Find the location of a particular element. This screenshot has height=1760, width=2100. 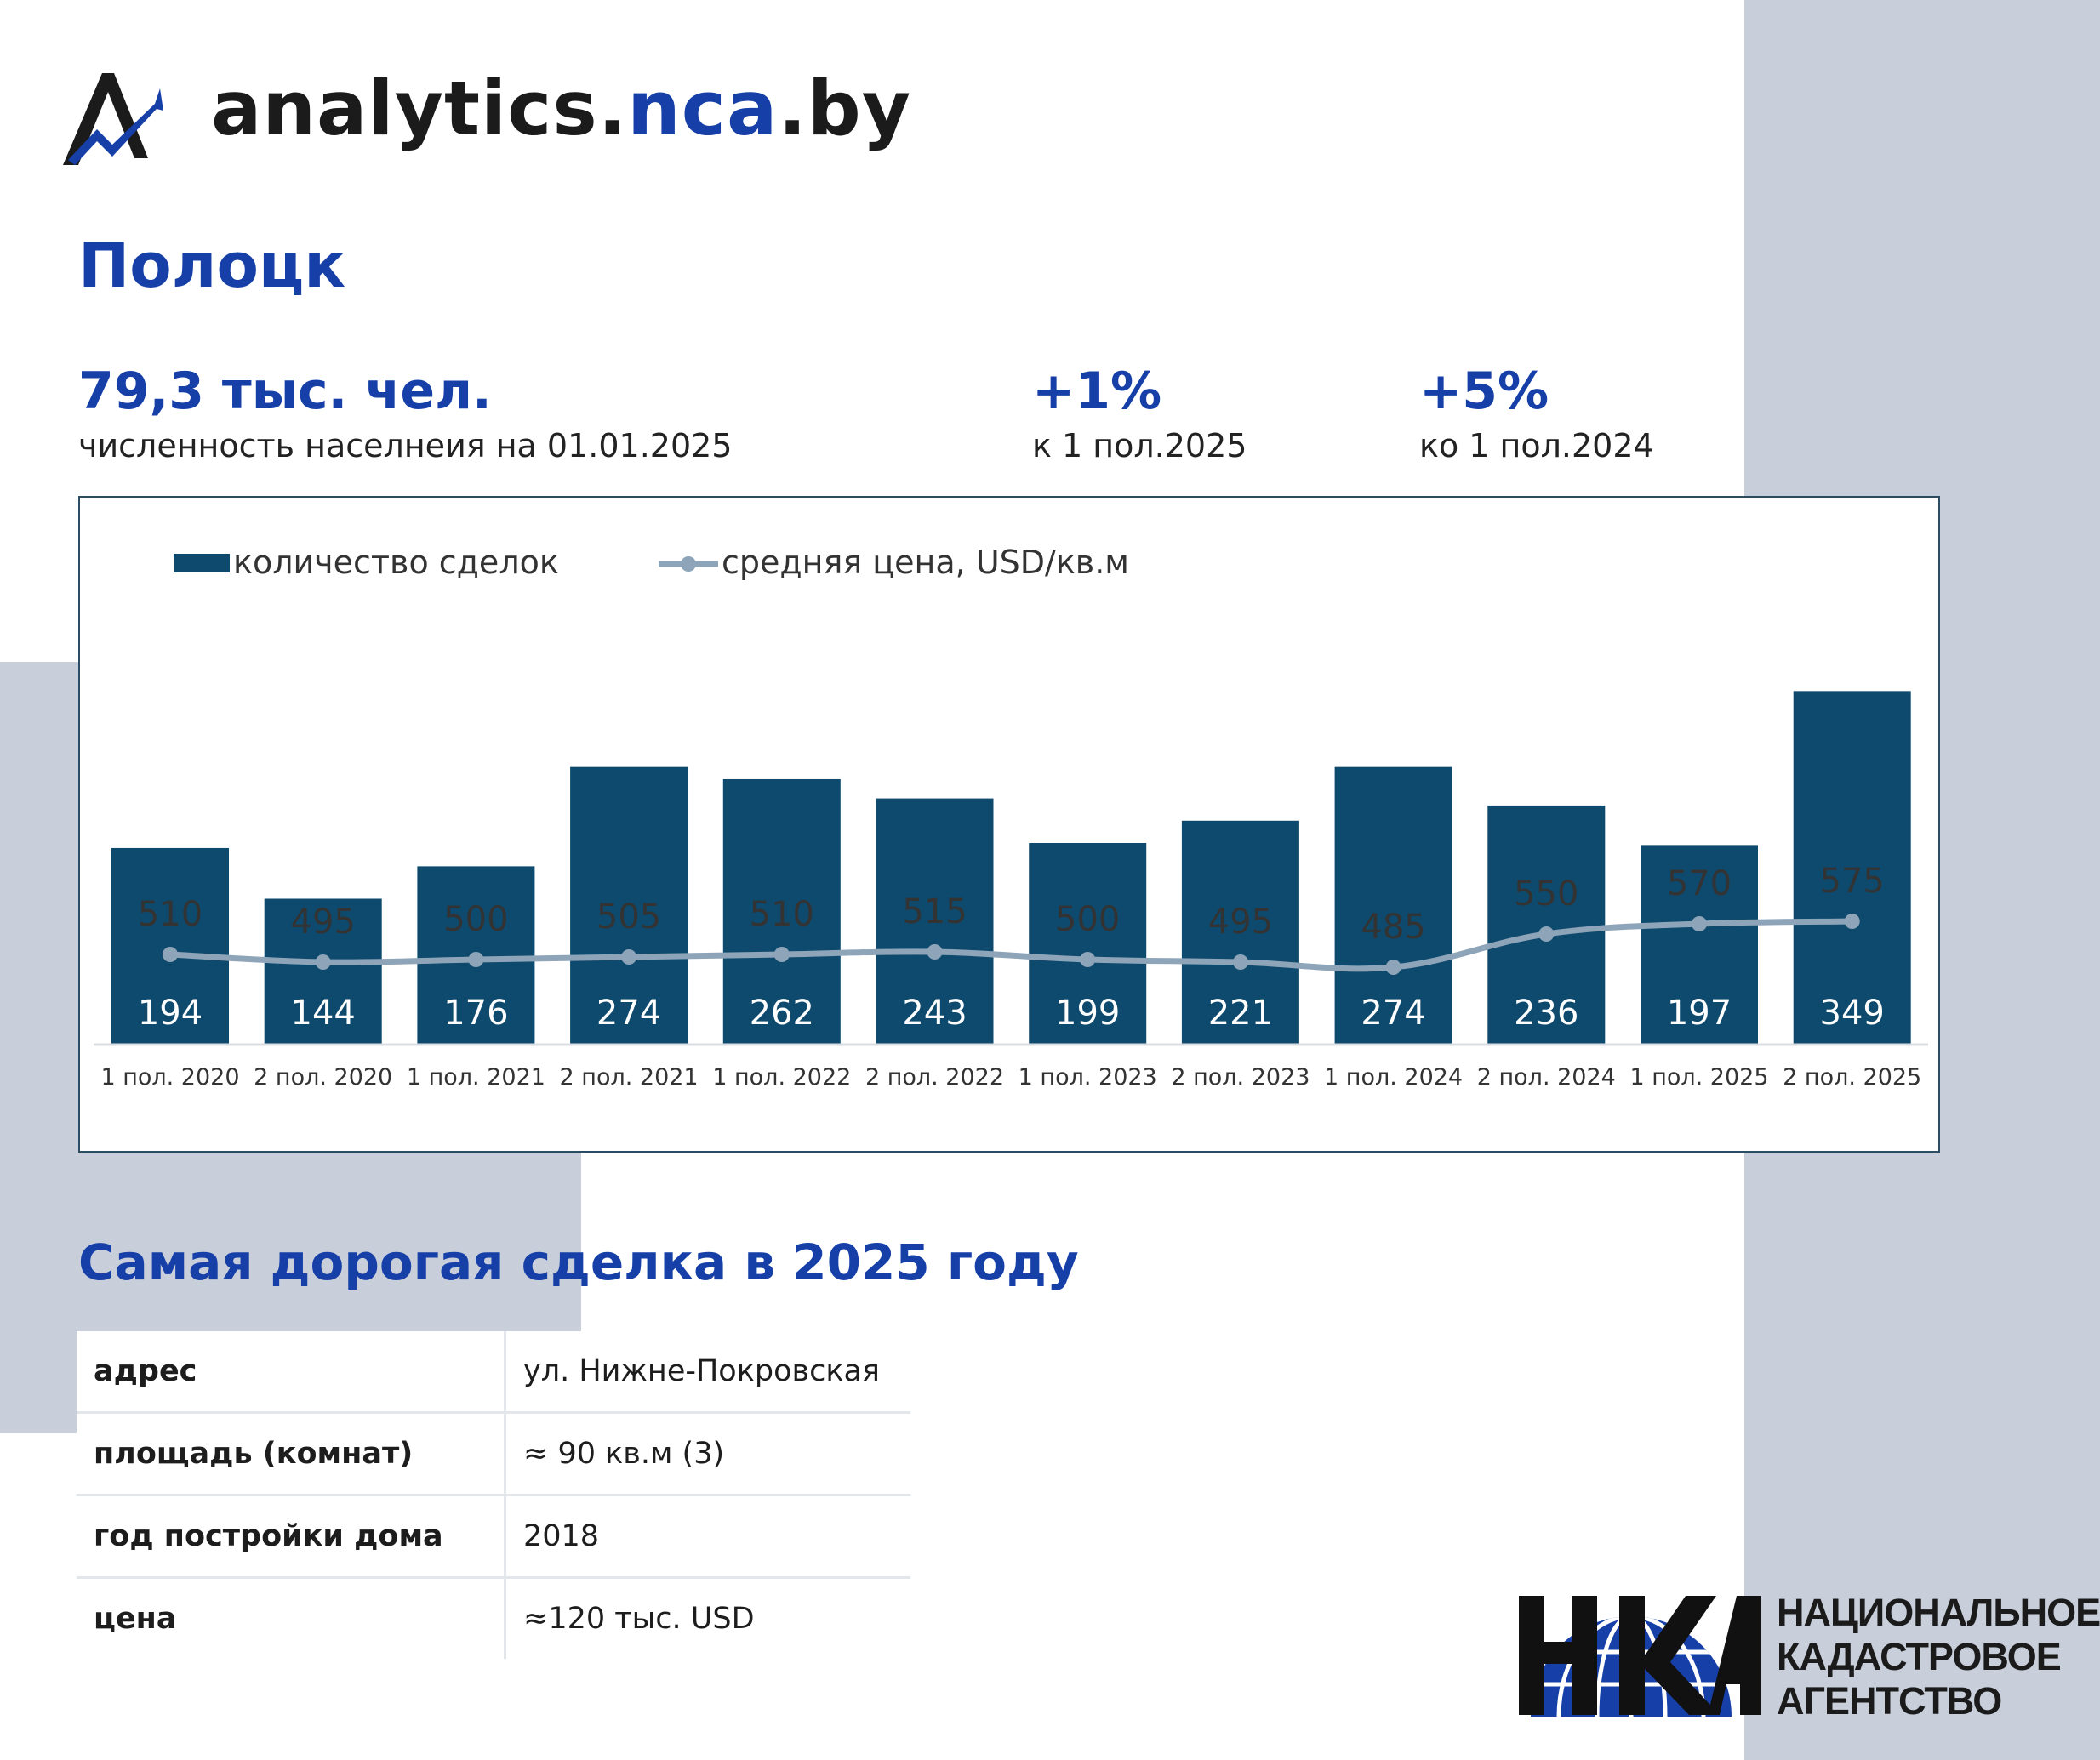

price-value-label: 485 is located at coordinates (1393, 927).